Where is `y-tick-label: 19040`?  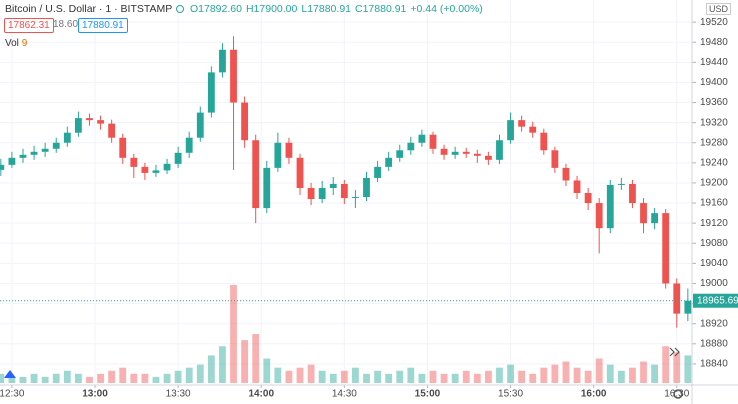
y-tick-label: 19040 is located at coordinates (714, 263).